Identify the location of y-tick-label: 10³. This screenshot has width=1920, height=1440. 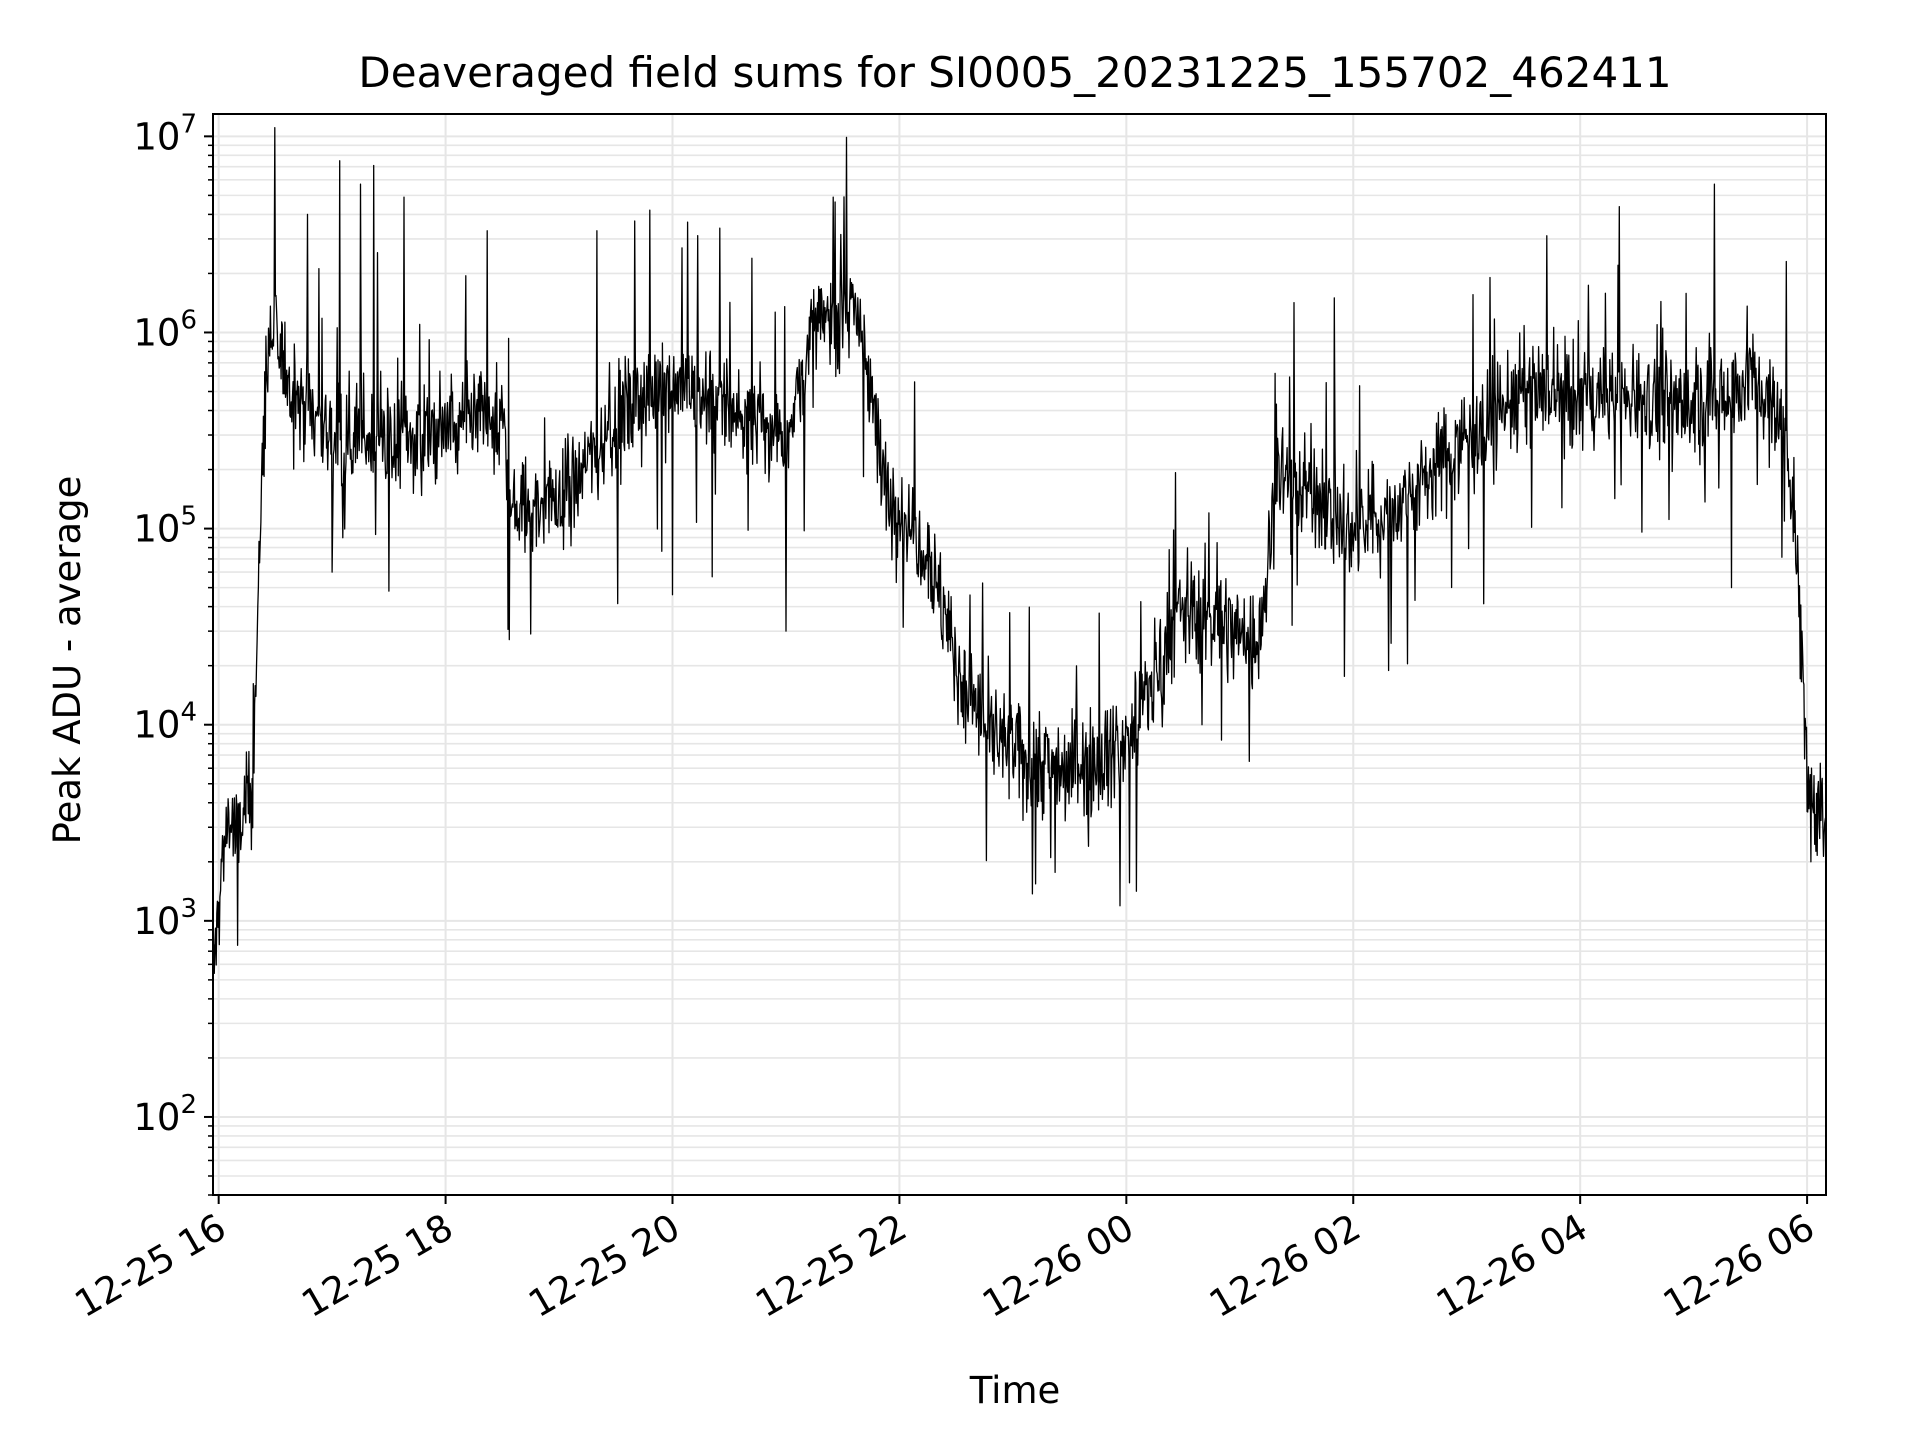
(165, 918).